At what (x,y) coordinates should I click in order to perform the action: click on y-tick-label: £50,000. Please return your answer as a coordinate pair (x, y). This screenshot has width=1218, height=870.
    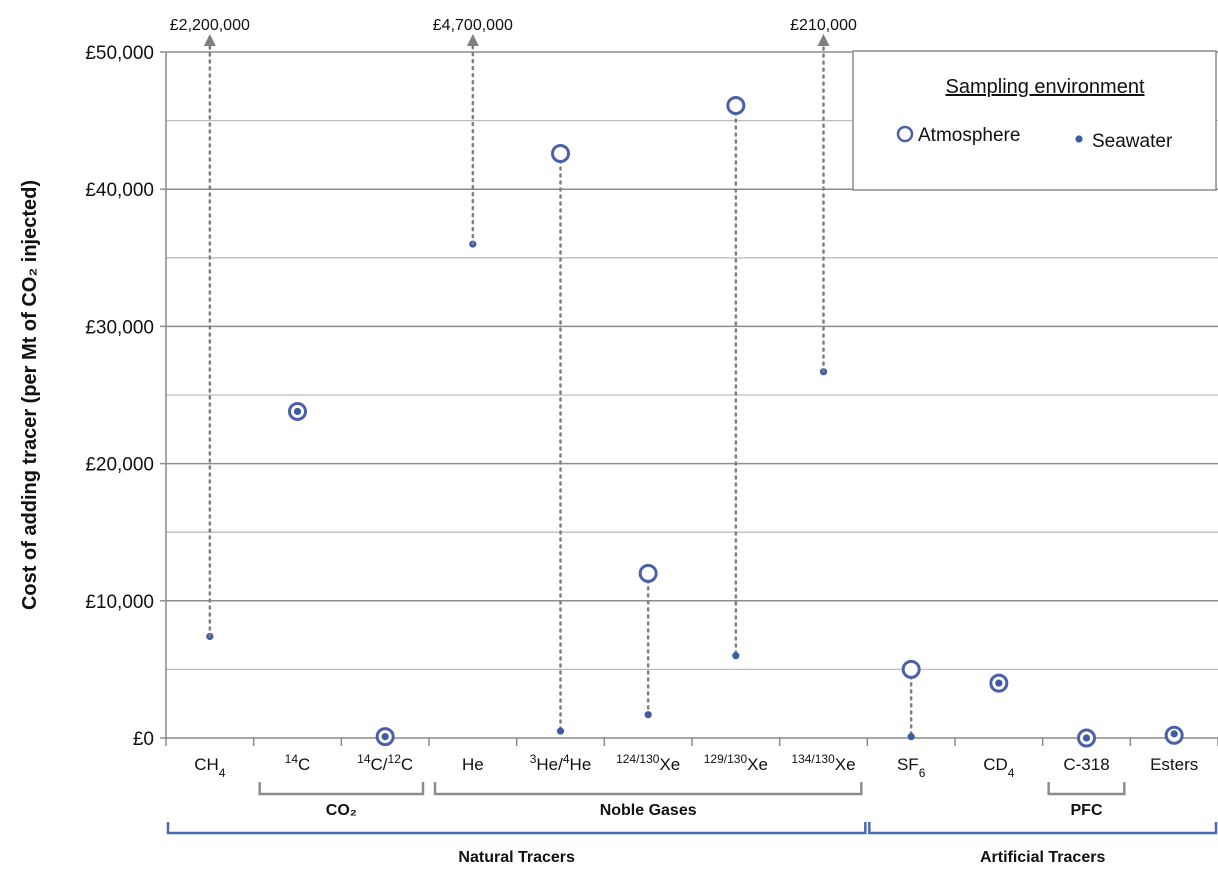
    Looking at the image, I should click on (119, 53).